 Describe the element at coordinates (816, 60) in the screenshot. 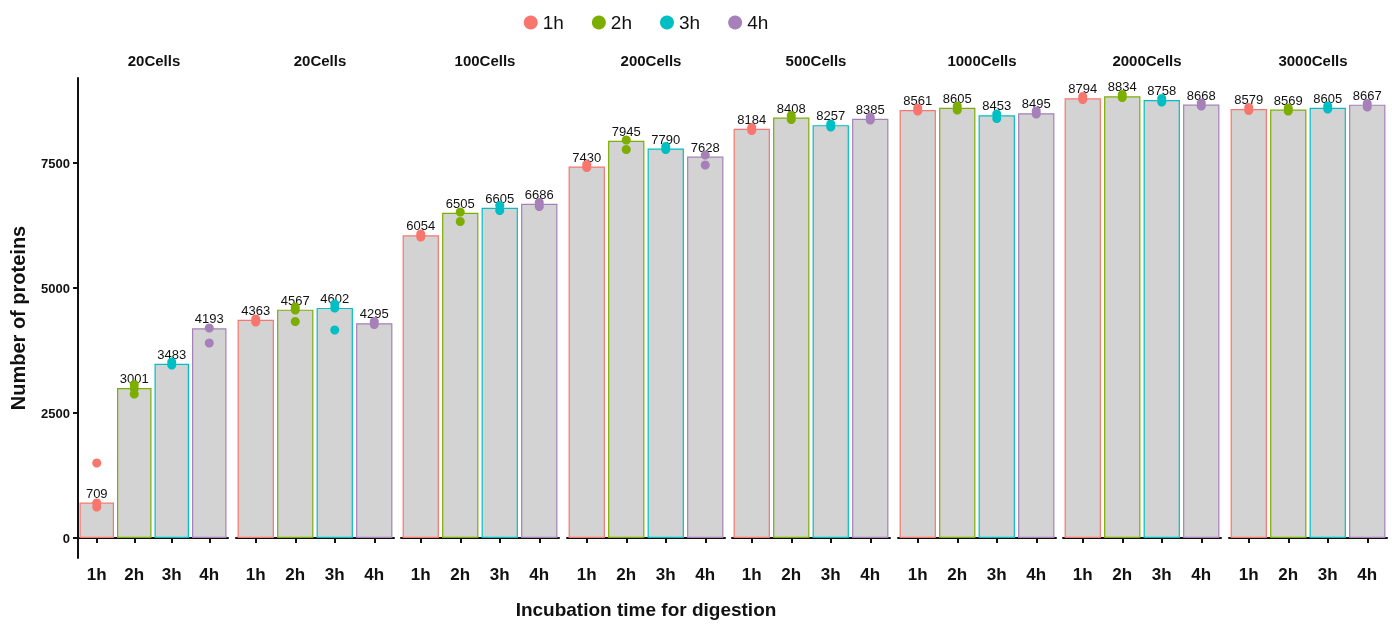

I see `chart-title: 500Cells` at that location.